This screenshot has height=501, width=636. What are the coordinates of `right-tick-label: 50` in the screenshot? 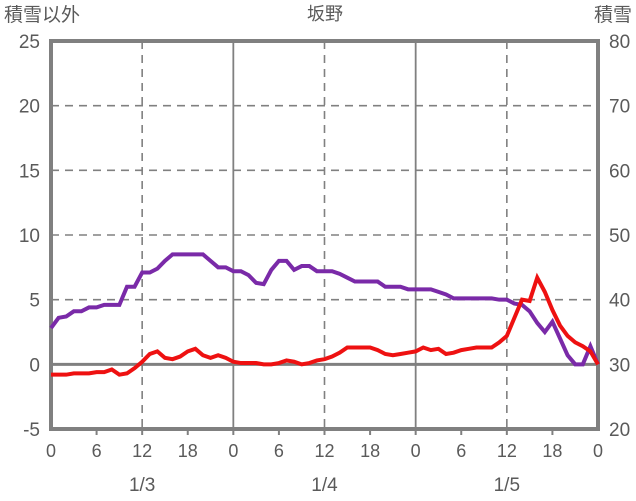 It's located at (619, 236).